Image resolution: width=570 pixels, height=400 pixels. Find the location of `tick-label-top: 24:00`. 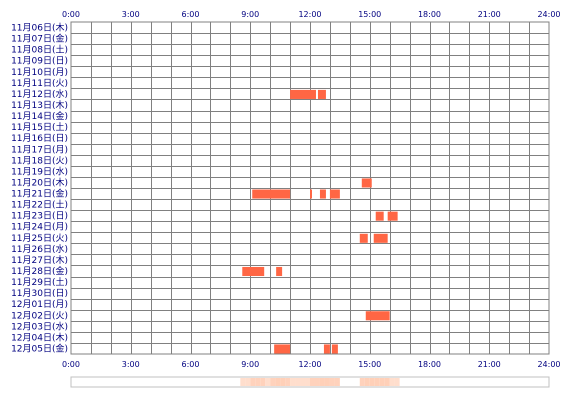

tick-label-top: 24:00 is located at coordinates (548, 14).